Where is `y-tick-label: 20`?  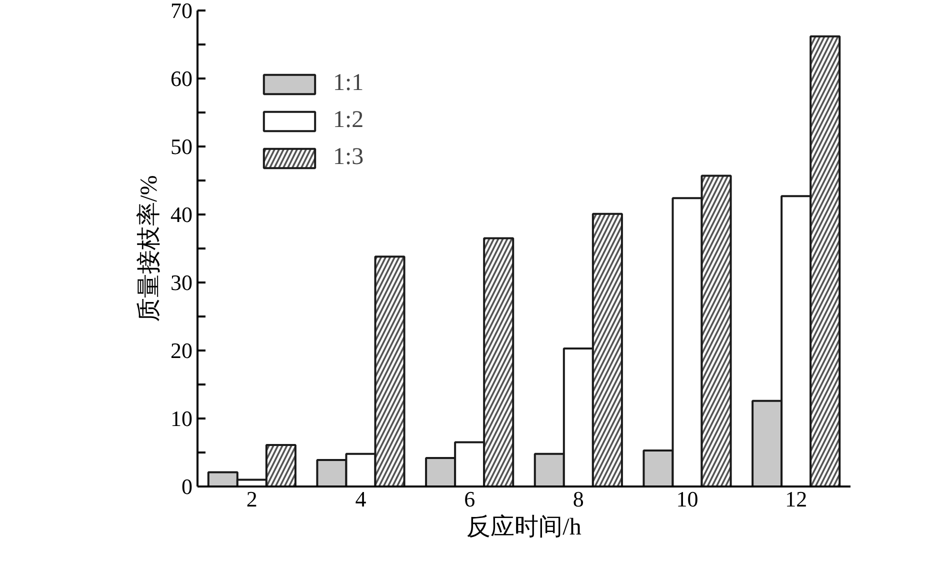
y-tick-label: 20 is located at coordinates (181, 350).